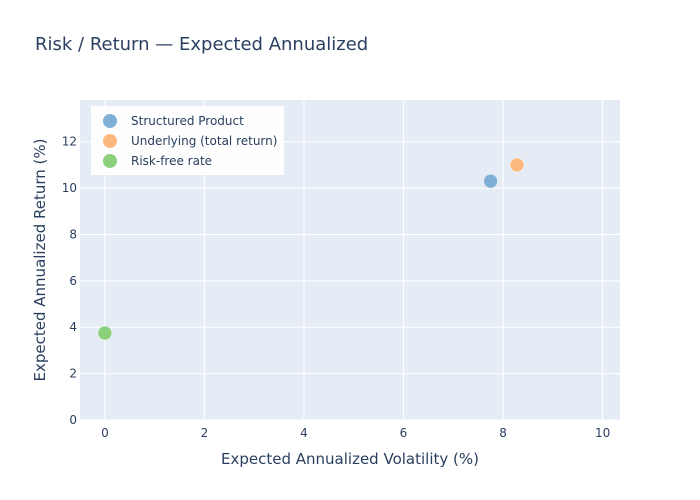  I want to click on y-tick-label: 2, so click(73, 374).